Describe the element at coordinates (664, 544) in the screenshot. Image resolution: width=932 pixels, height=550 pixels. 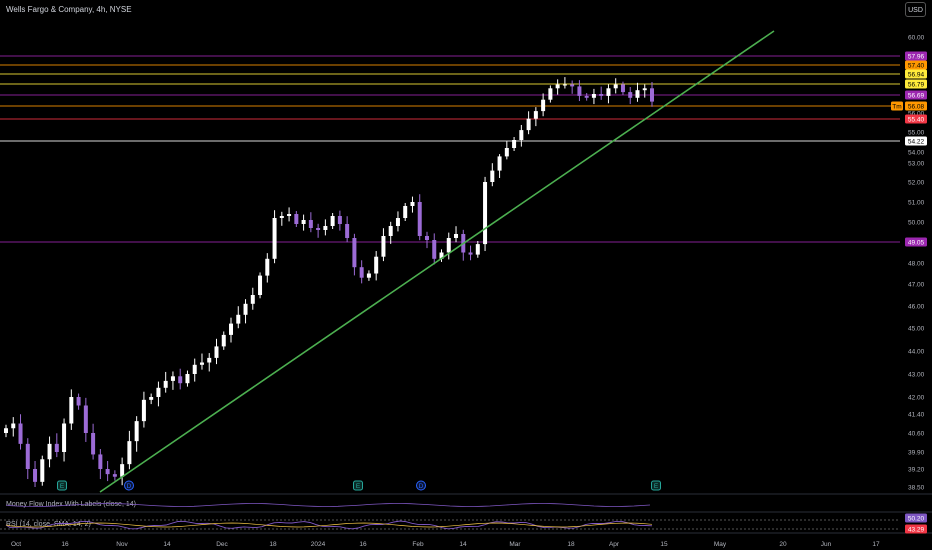
I see `x-tick-label: 15` at that location.